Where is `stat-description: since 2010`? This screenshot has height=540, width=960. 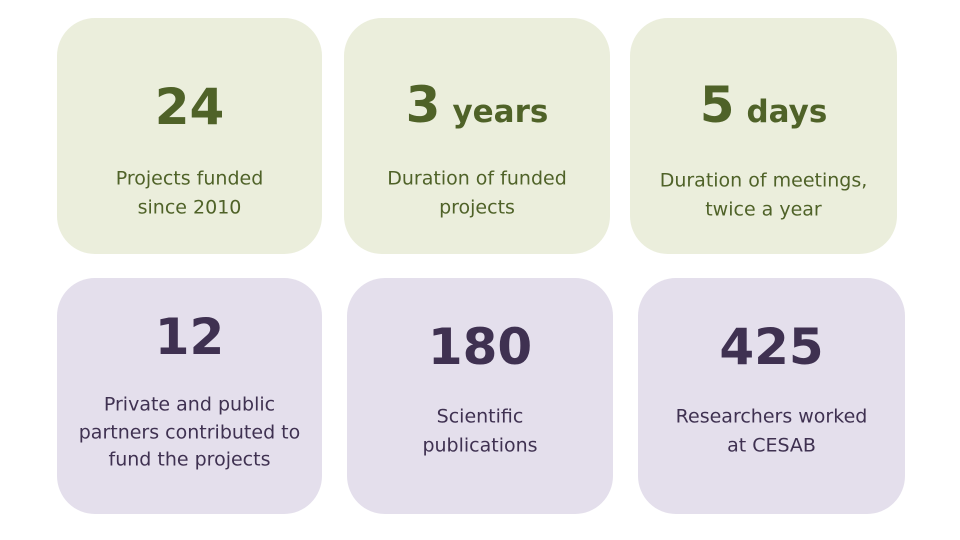
stat-description: since 2010 is located at coordinates (189, 207).